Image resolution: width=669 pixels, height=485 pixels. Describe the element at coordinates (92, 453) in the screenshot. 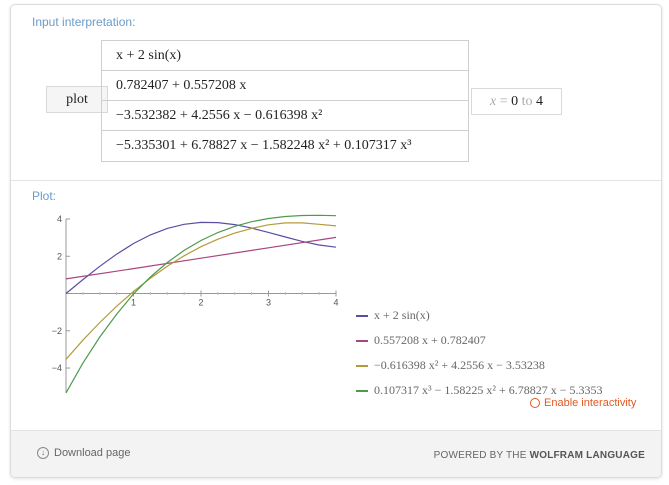

I see `download-label: Download page` at that location.